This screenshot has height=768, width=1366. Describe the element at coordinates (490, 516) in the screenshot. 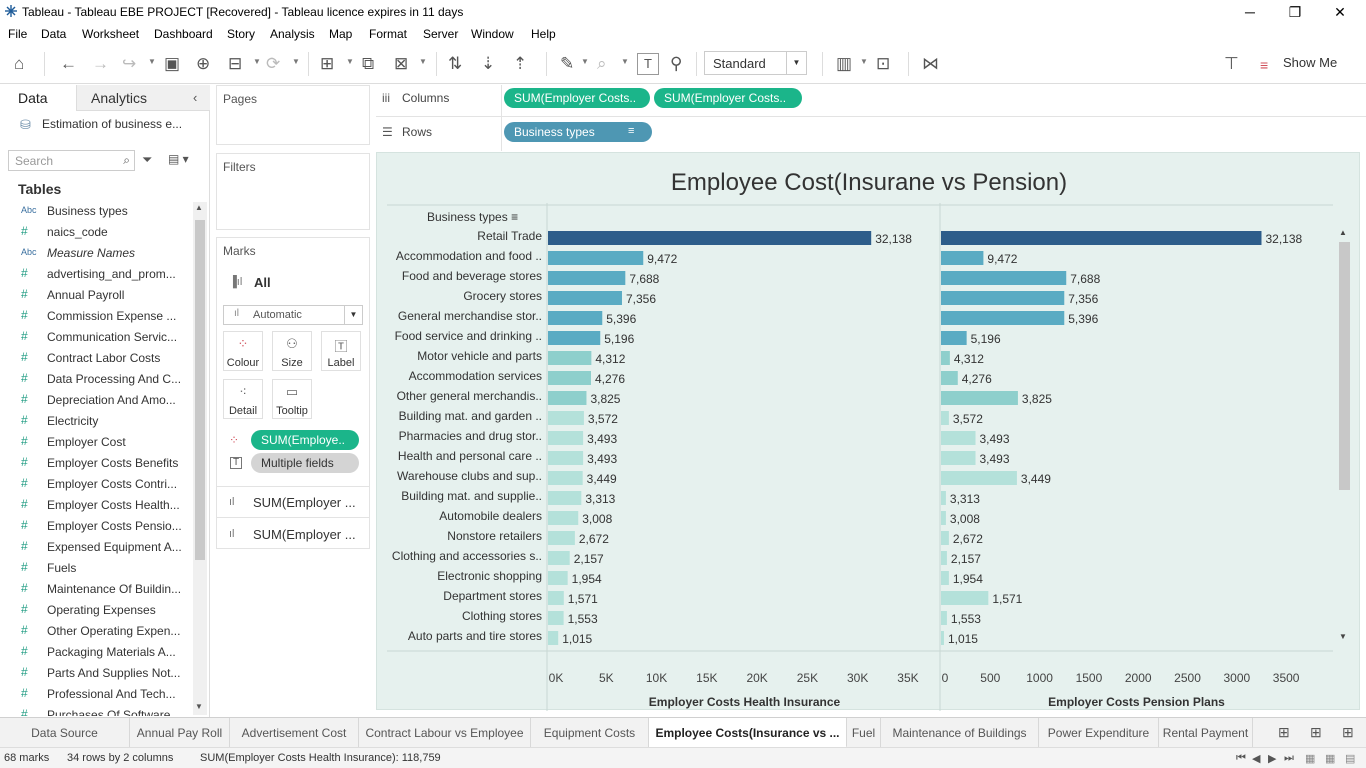

I see `category-label: Automobile dealers` at that location.